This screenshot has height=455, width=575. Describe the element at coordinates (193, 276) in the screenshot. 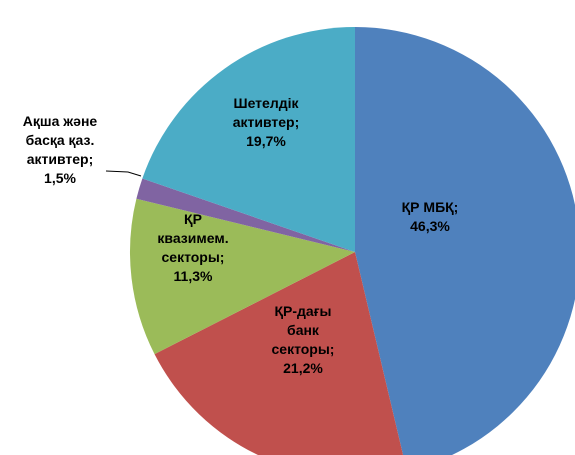

I see `value-label: 11,3%` at that location.